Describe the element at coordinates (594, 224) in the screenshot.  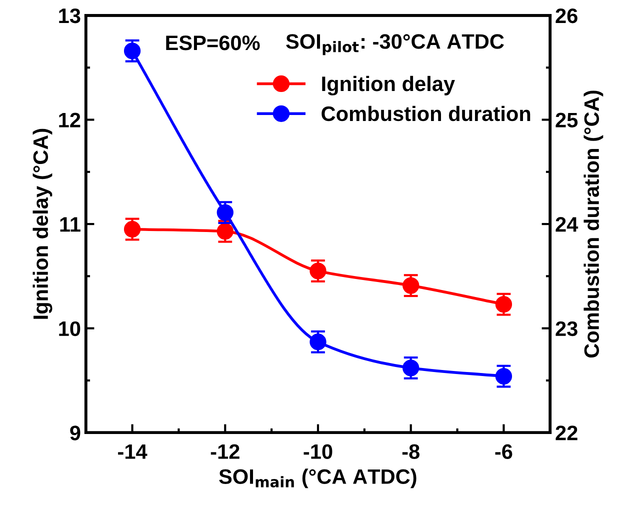
I see `y2-axis-title: Combustion duration (°CA)` at that location.